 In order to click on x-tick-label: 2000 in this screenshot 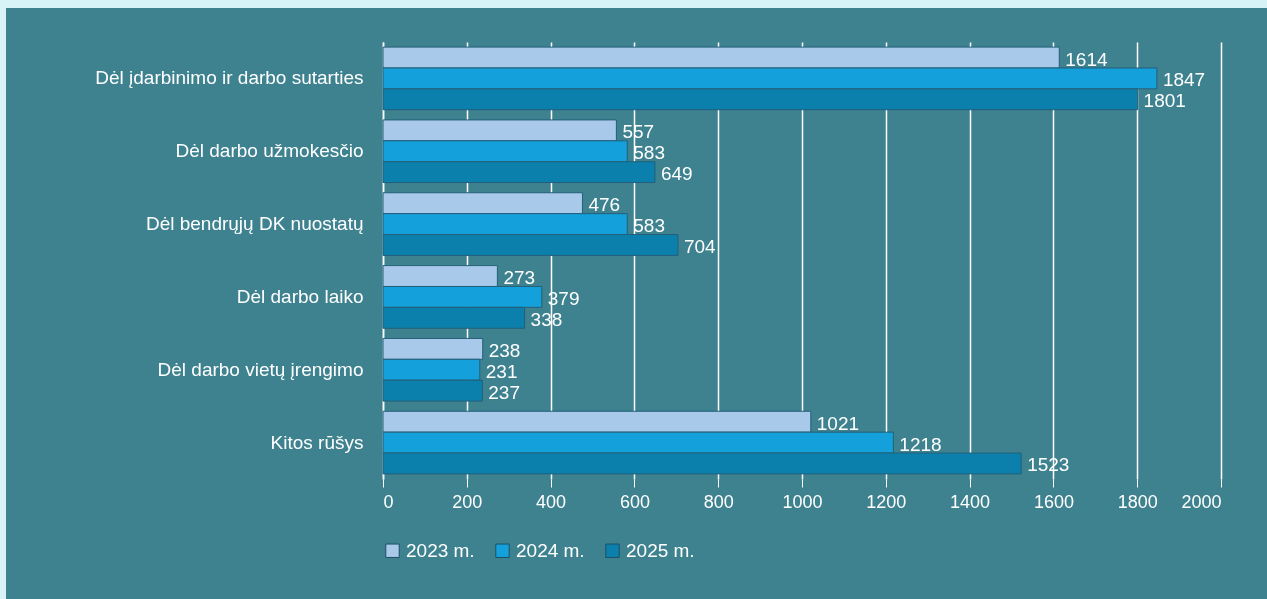, I will do `click(1201, 501)`.